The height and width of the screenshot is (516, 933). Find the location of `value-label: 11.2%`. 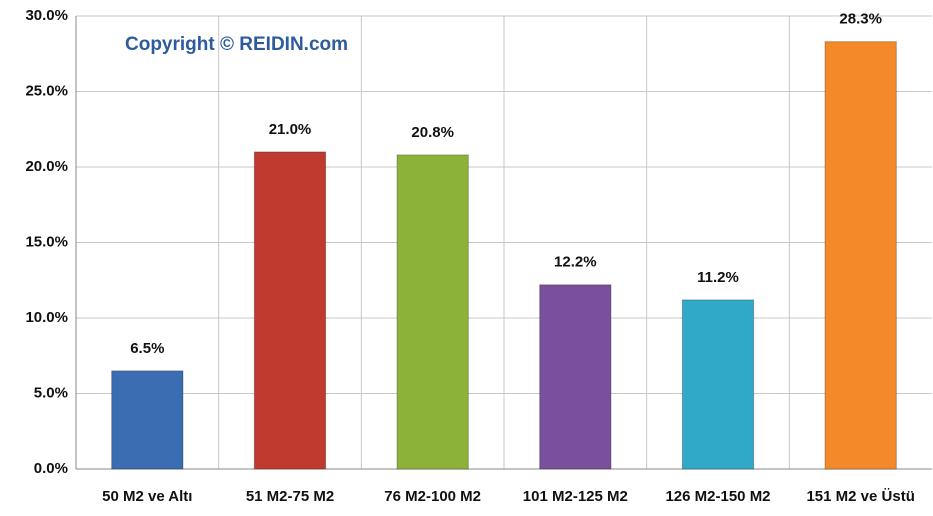

value-label: 11.2% is located at coordinates (718, 277).